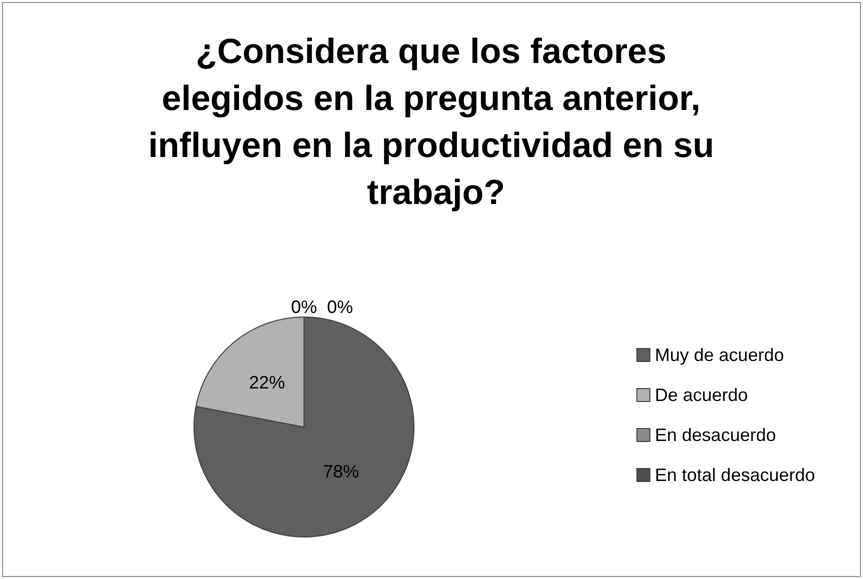 The width and height of the screenshot is (863, 579). Describe the element at coordinates (267, 382) in the screenshot. I see `data-label: 22%` at that location.